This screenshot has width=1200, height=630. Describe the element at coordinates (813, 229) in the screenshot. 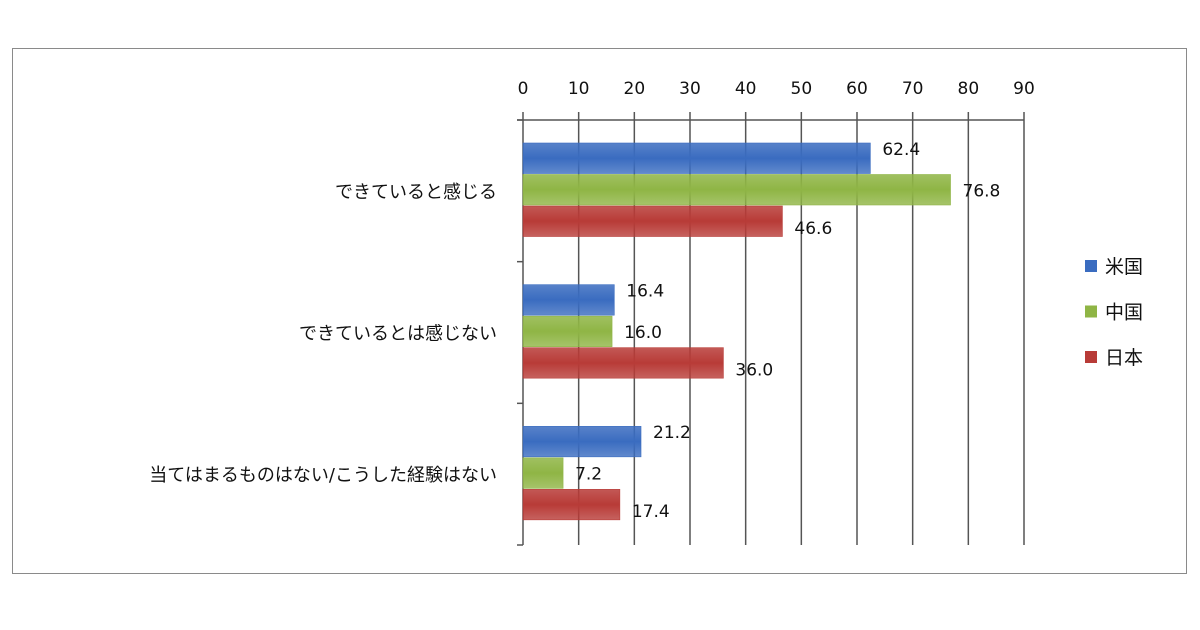

I see `data-label: 46.6` at that location.